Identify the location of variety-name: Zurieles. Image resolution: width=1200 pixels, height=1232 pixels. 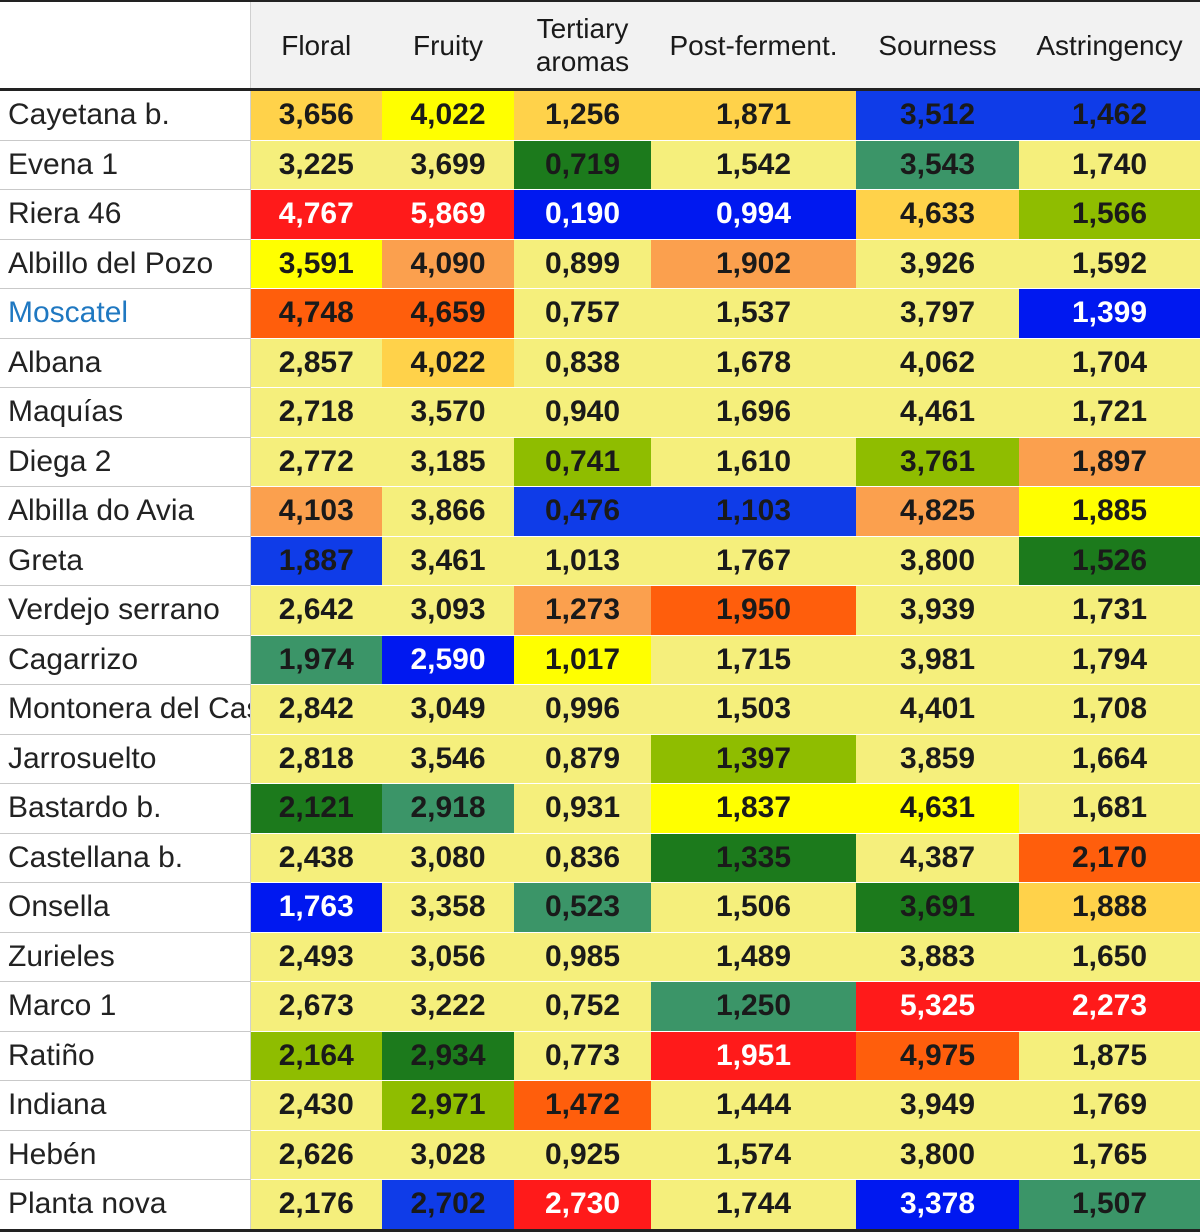
(125, 957).